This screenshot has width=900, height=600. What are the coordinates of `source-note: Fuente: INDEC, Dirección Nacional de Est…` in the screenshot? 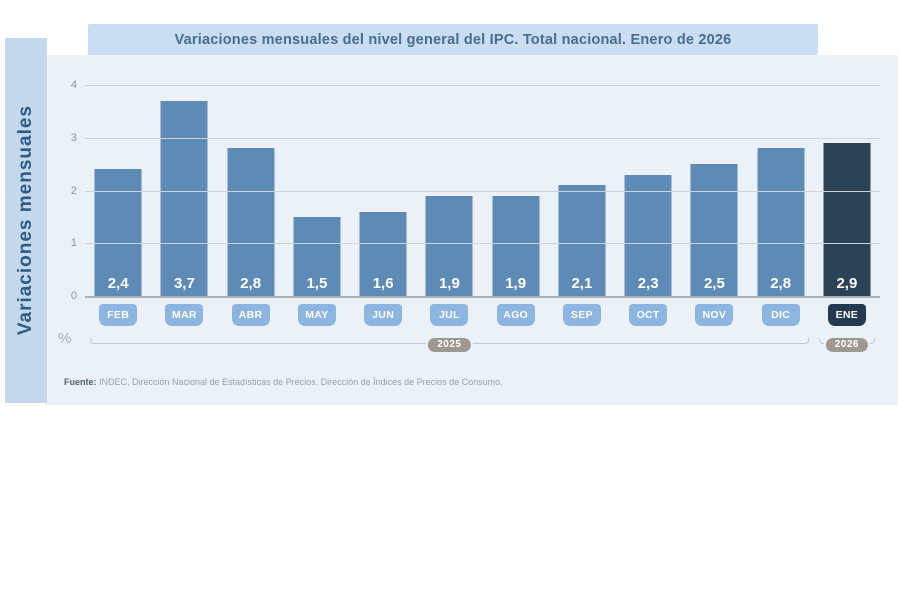 It's located at (283, 382).